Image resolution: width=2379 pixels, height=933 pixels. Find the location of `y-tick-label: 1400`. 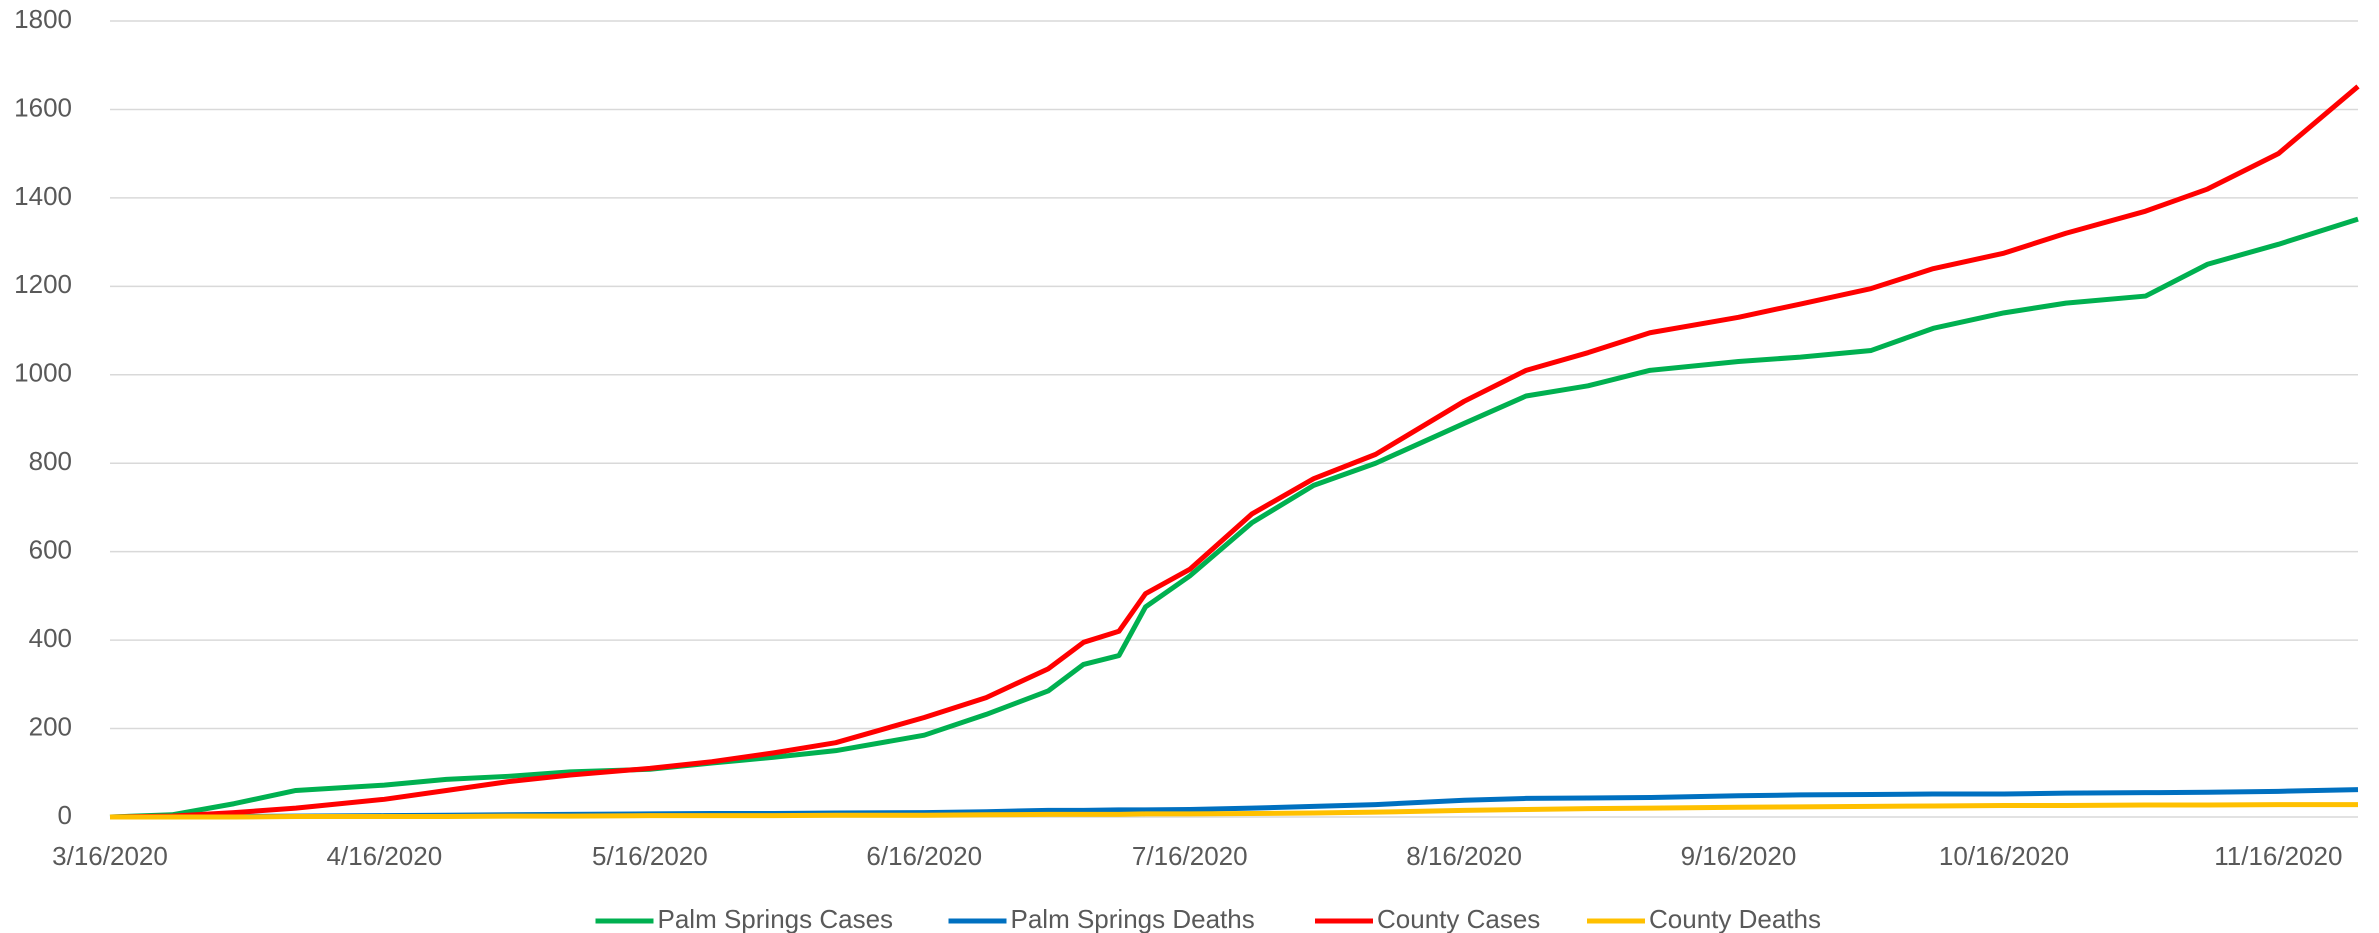

y-tick-label: 1400 is located at coordinates (43, 196).